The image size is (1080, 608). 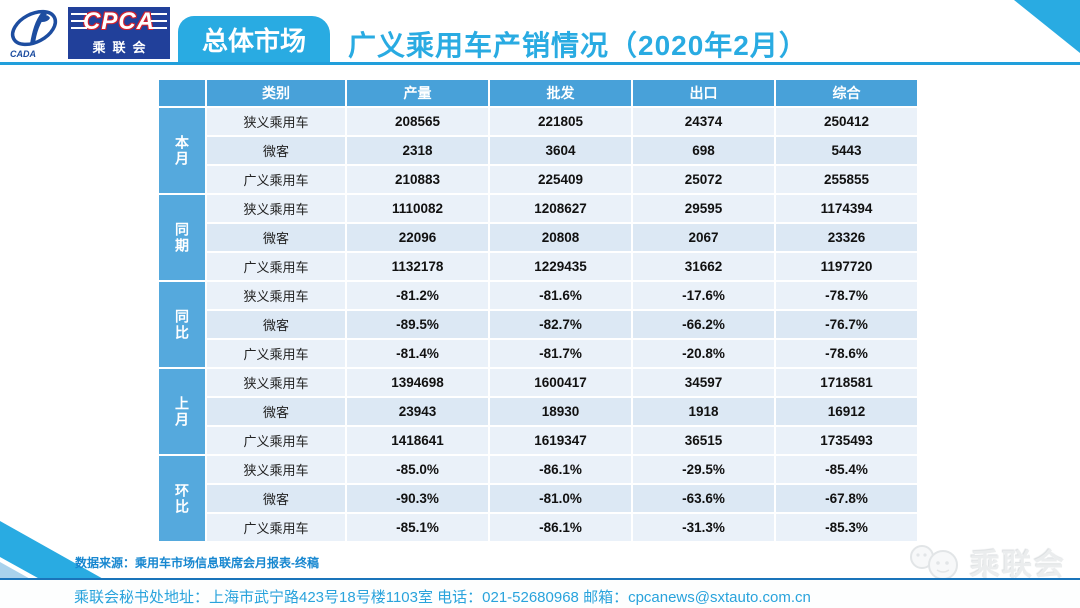 What do you see at coordinates (560, 295) in the screenshot?
I see `value-cell: -81.6%` at bounding box center [560, 295].